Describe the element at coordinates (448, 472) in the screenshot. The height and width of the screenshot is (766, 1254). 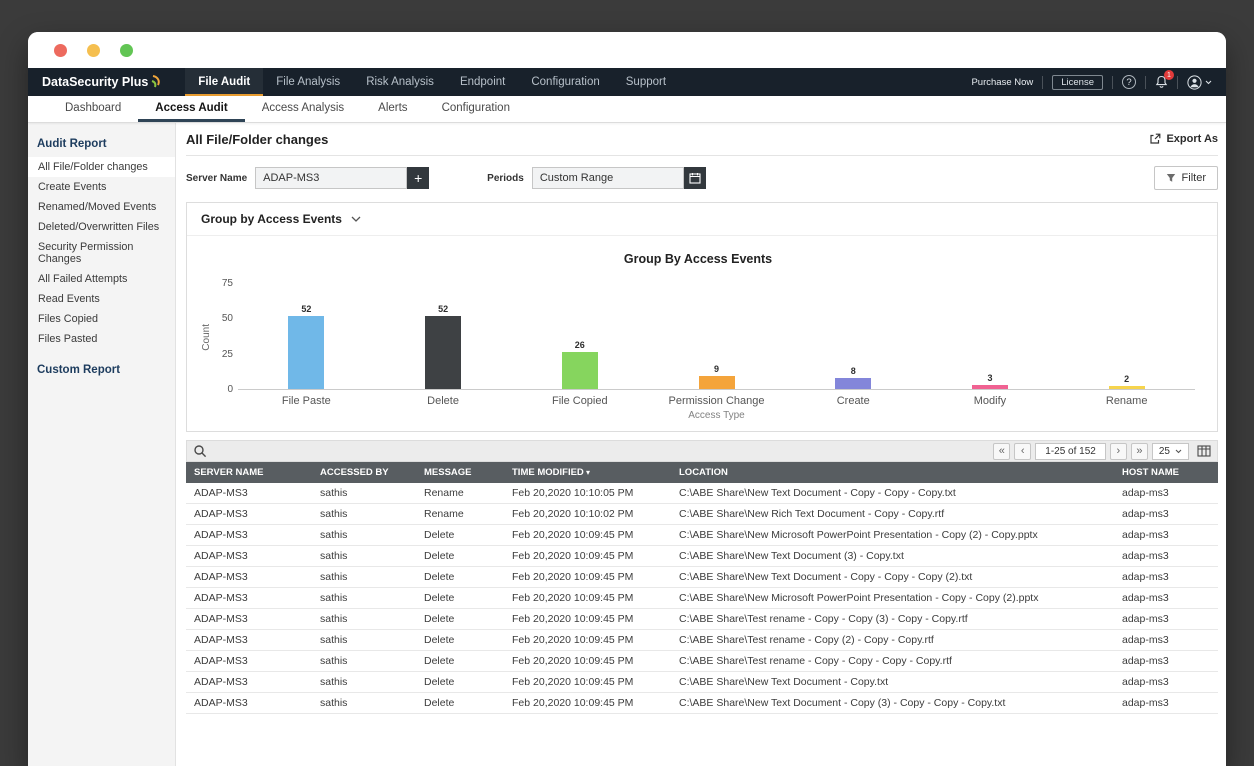
I see `column-header-label: MESSAGE` at that location.